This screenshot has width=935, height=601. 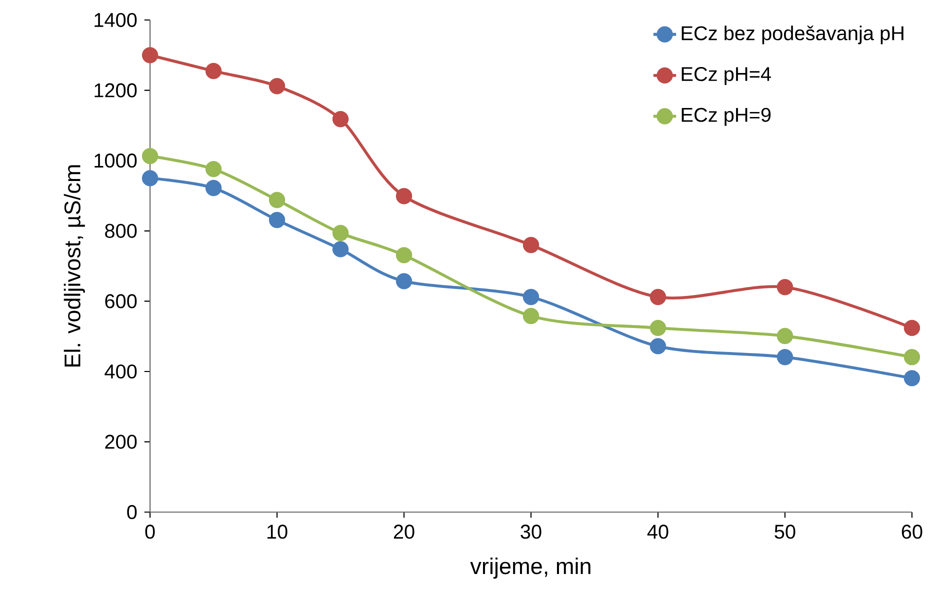 What do you see at coordinates (121, 301) in the screenshot?
I see `y-tick-label: 600` at bounding box center [121, 301].